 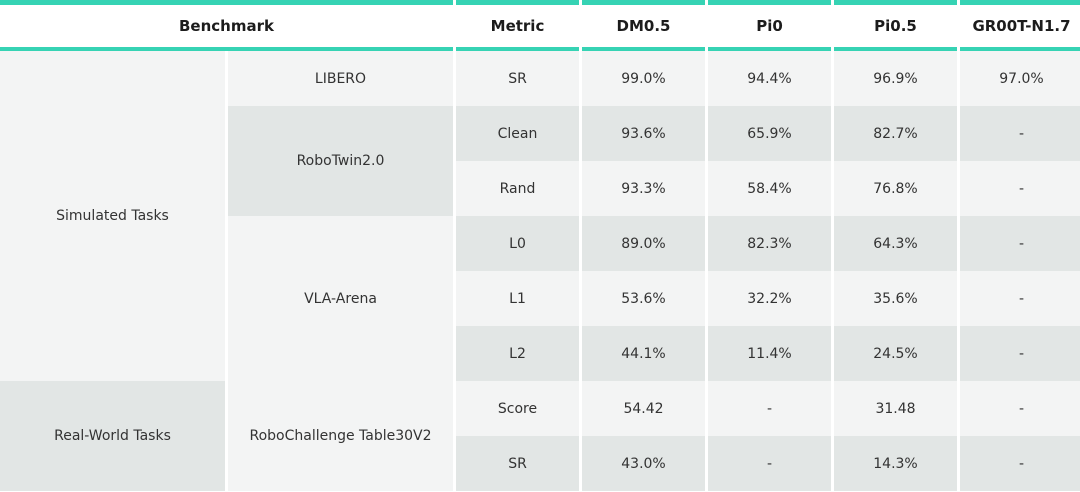 I want to click on header-divider-pi05, so click(x=895, y=49).